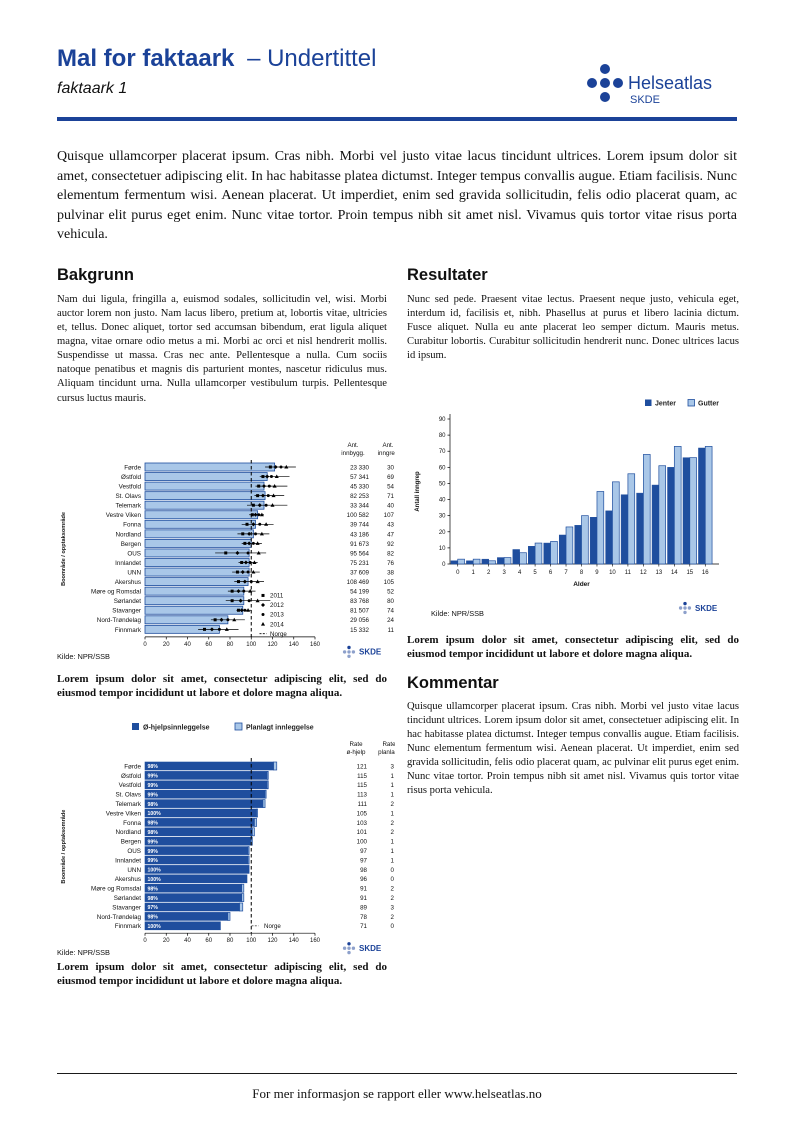  What do you see at coordinates (359, 525) in the screenshot?
I see `svg-text: 39 744` at bounding box center [359, 525].